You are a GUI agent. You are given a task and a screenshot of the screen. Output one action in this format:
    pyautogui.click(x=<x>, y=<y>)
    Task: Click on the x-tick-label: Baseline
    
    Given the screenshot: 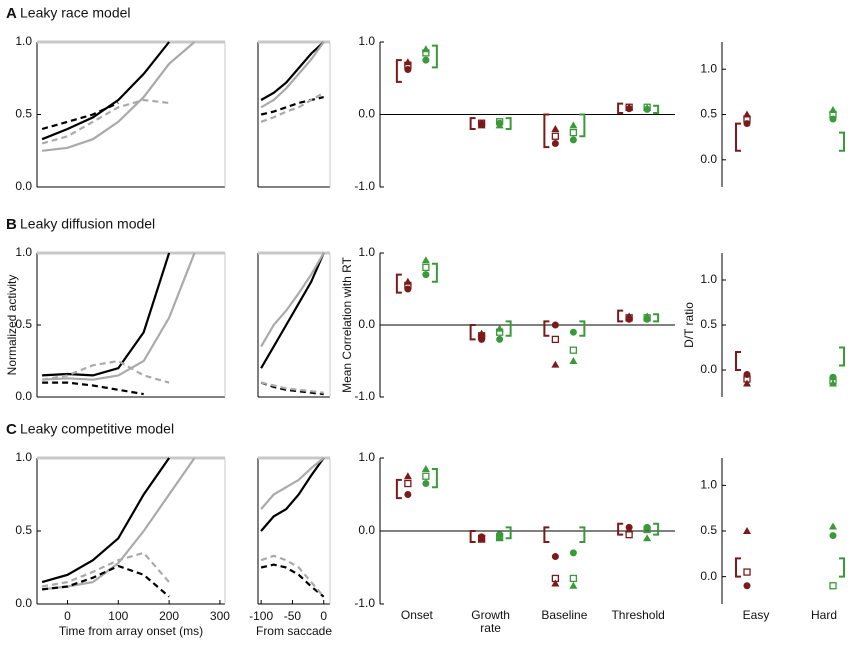 What is the action you would take?
    pyautogui.click(x=564, y=615)
    